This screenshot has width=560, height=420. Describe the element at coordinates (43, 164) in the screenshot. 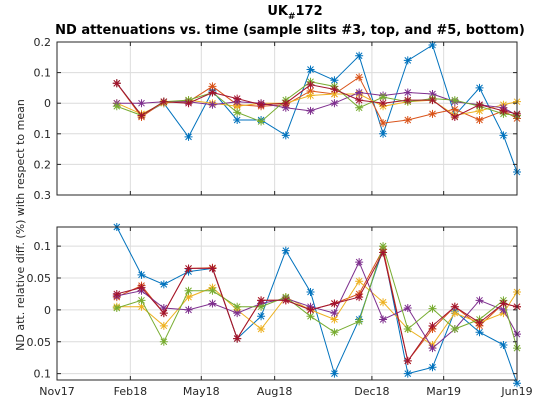

I see `top-ytick-label: 0.2` at that location.